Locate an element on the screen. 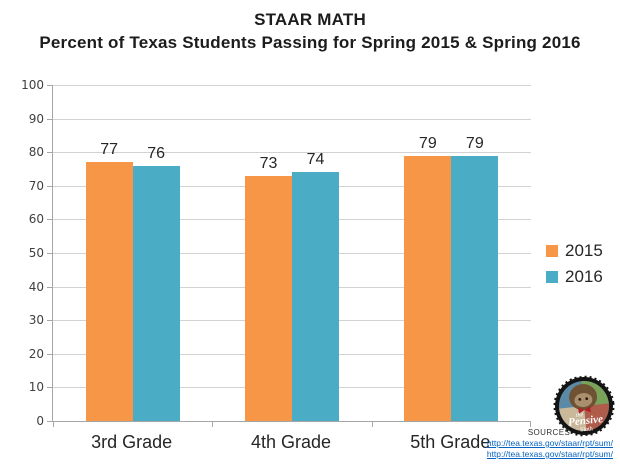  y-axis-tick-label: 70 is located at coordinates (36, 185).